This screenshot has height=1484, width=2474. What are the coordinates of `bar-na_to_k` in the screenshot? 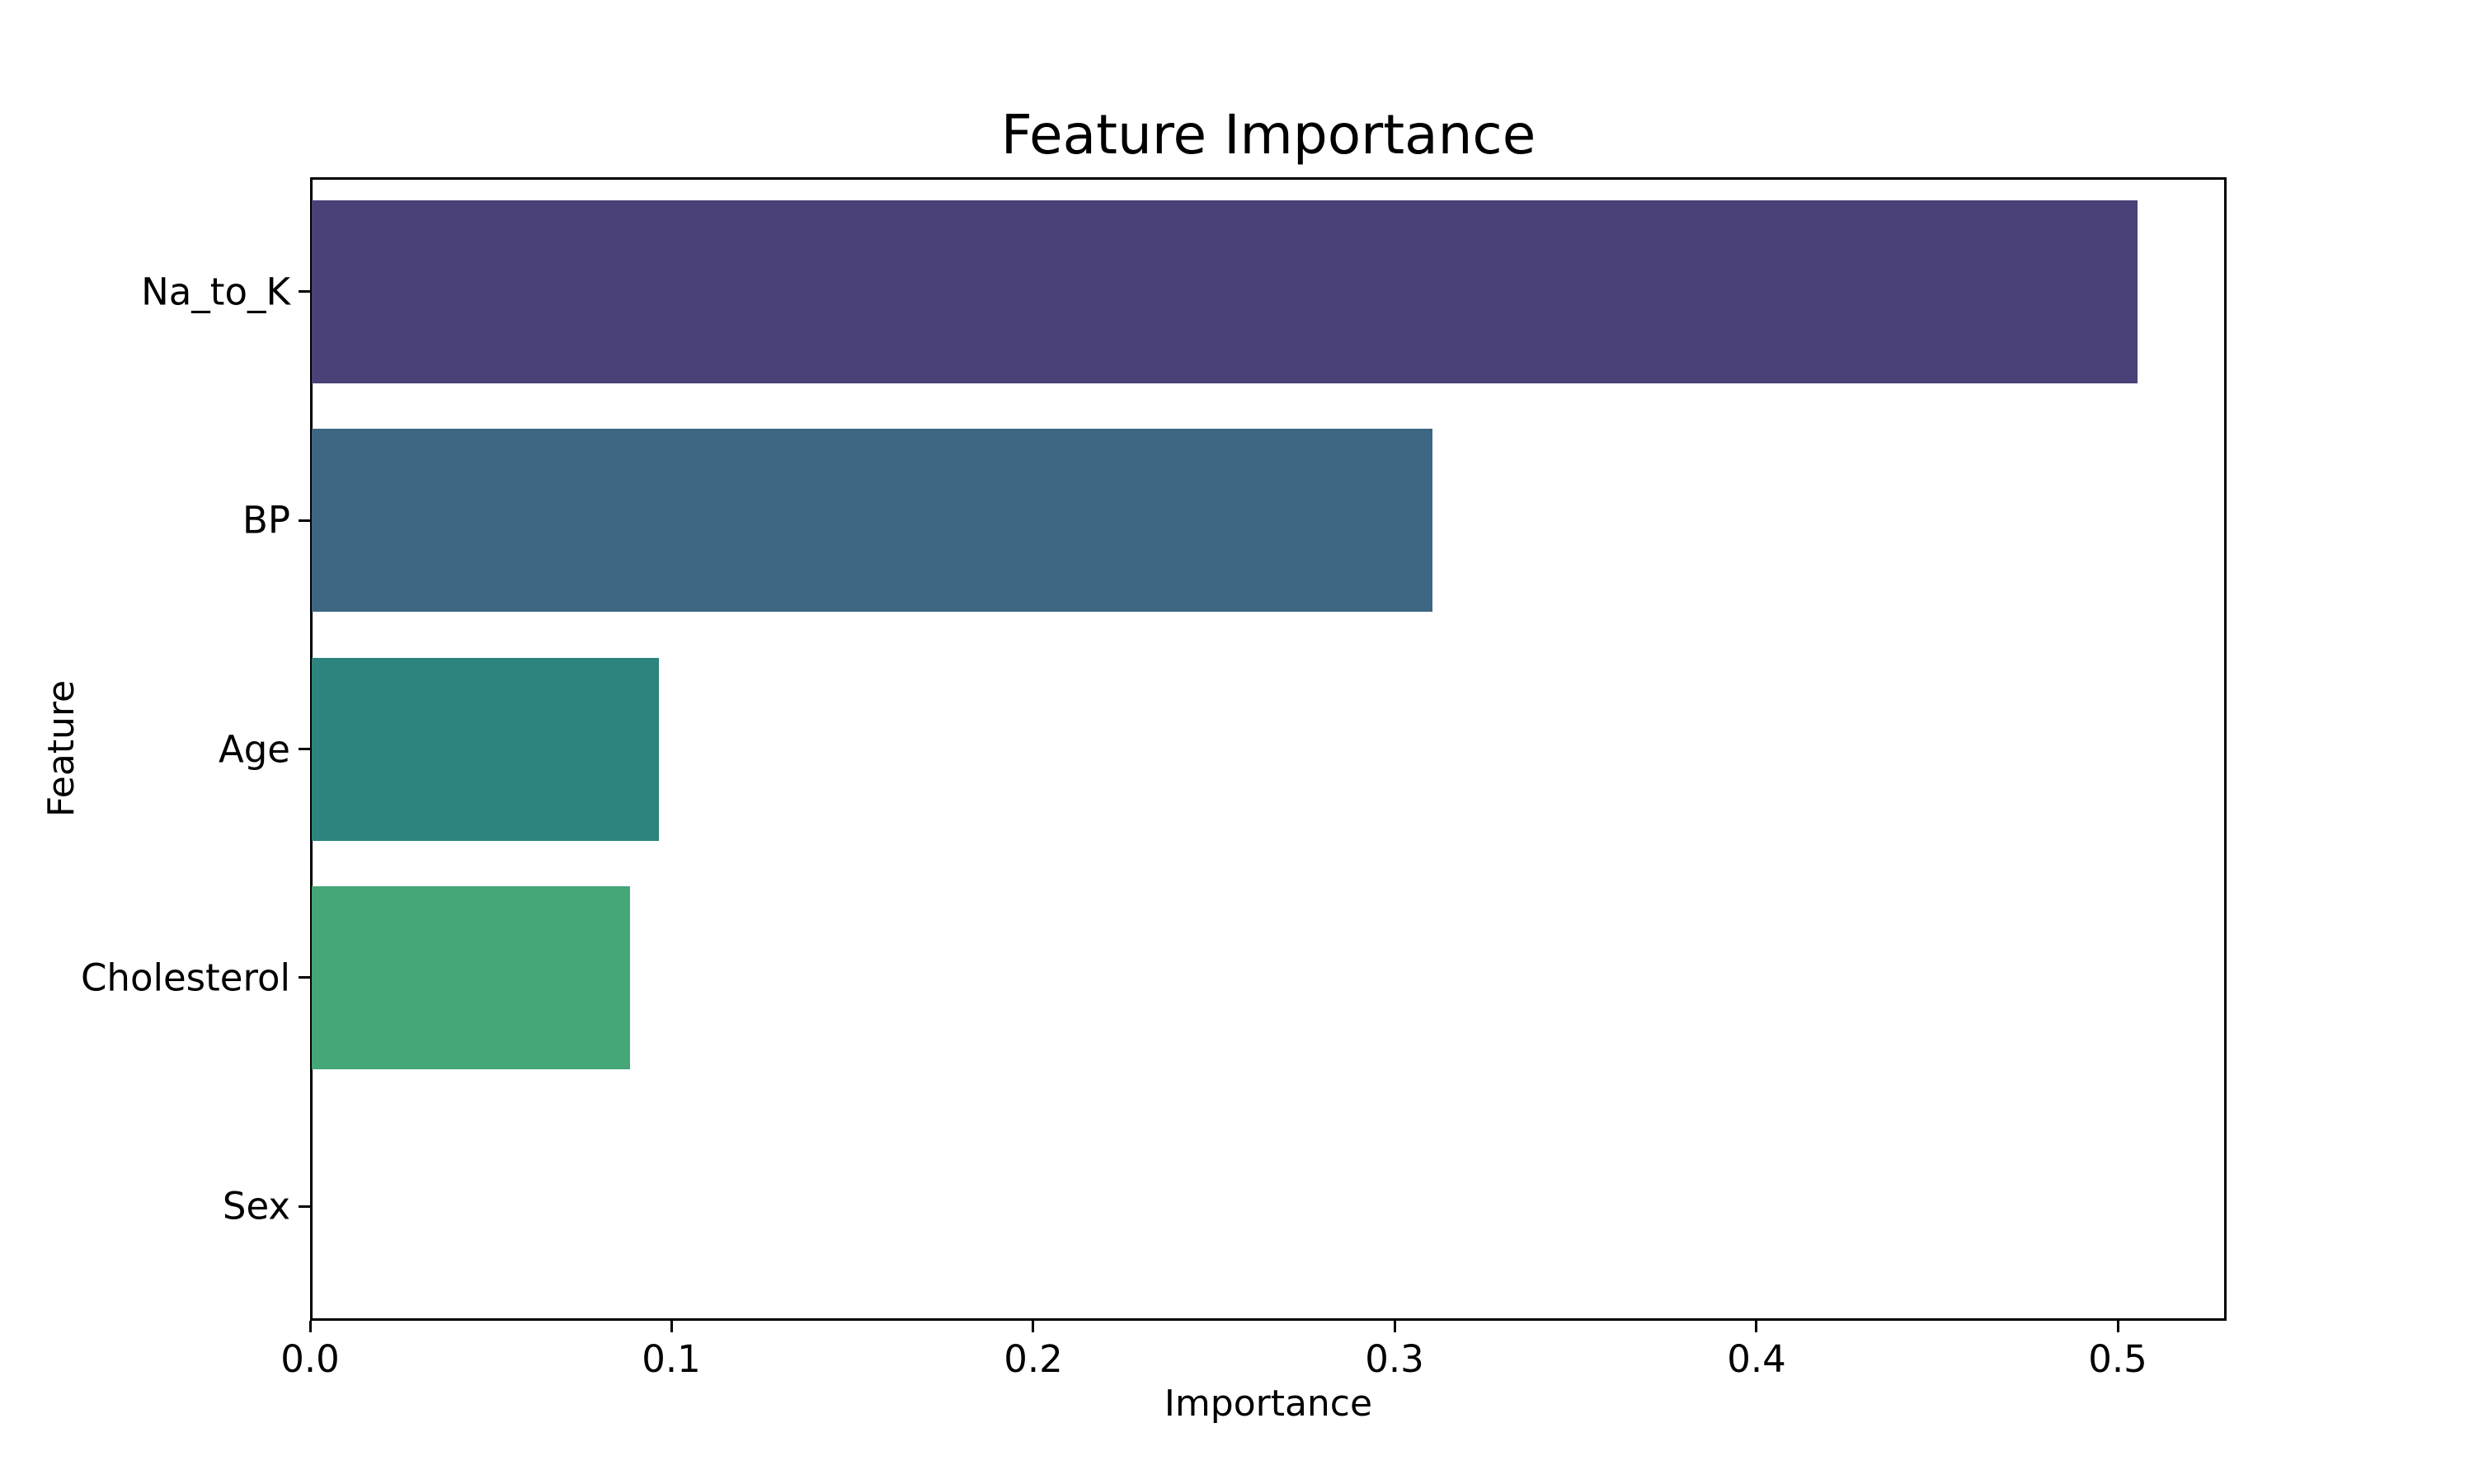 It's located at (1225, 291).